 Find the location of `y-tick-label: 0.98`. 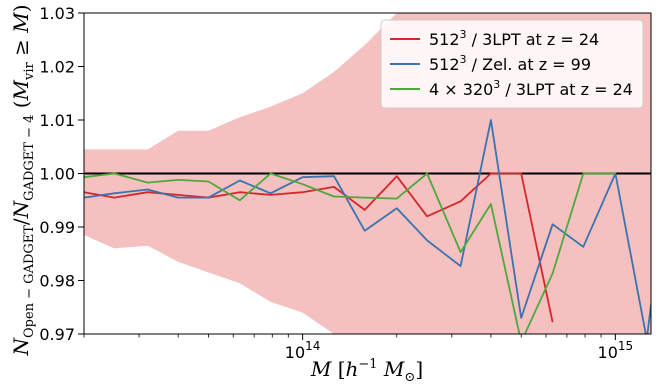

y-tick-label: 0.98 is located at coordinates (57, 281).